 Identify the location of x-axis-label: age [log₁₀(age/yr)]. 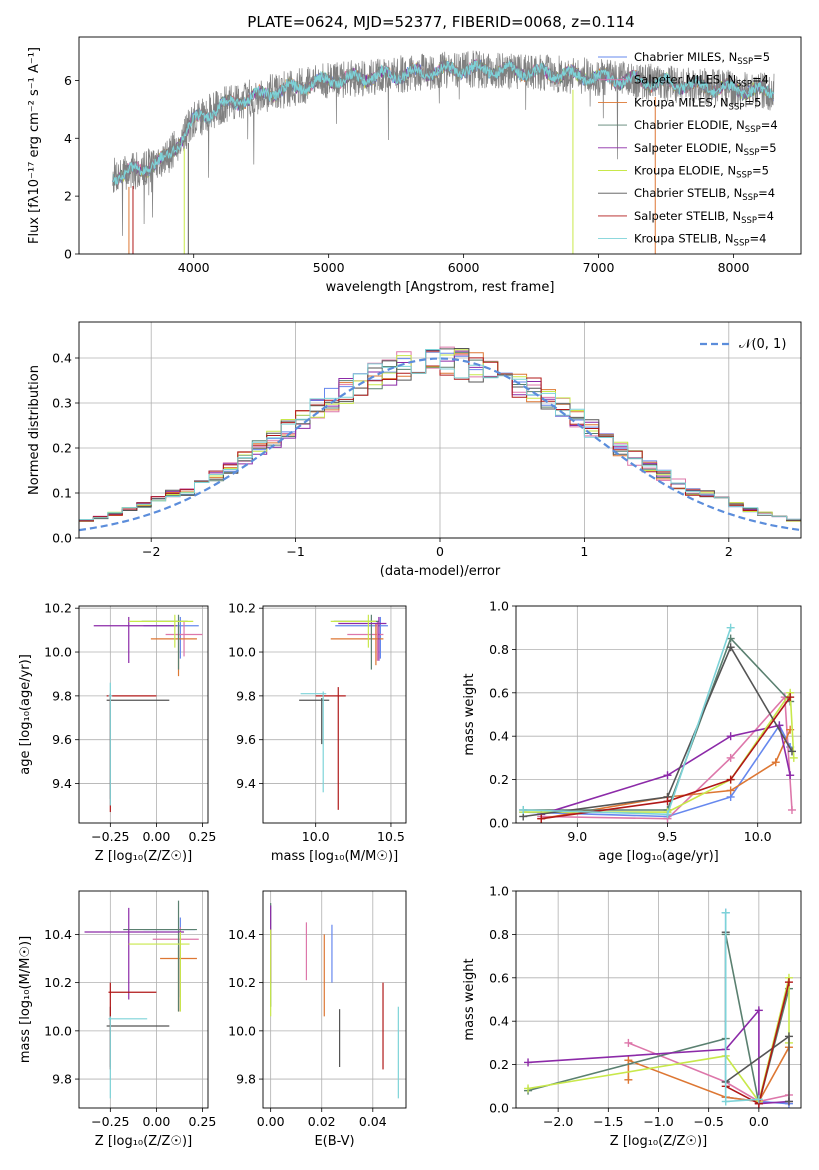
(658, 856).